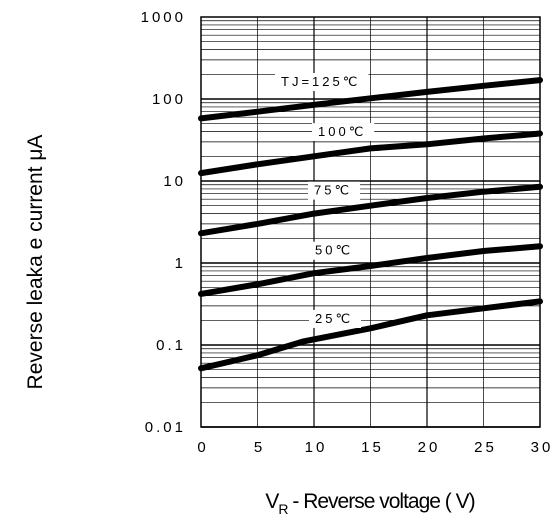 This screenshot has height=520, width=550. I want to click on curve-label-text: TJ=125℃, so click(320, 81).